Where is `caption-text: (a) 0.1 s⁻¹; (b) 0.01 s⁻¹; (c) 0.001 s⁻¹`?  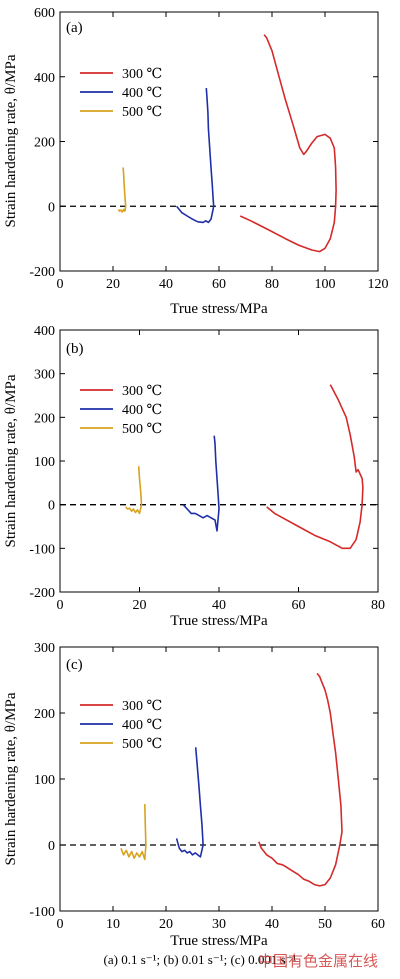
caption-text: (a) 0.1 s⁻¹; (b) 0.01 s⁻¹; (c) 0.001 s⁻¹ is located at coordinates (200, 959).